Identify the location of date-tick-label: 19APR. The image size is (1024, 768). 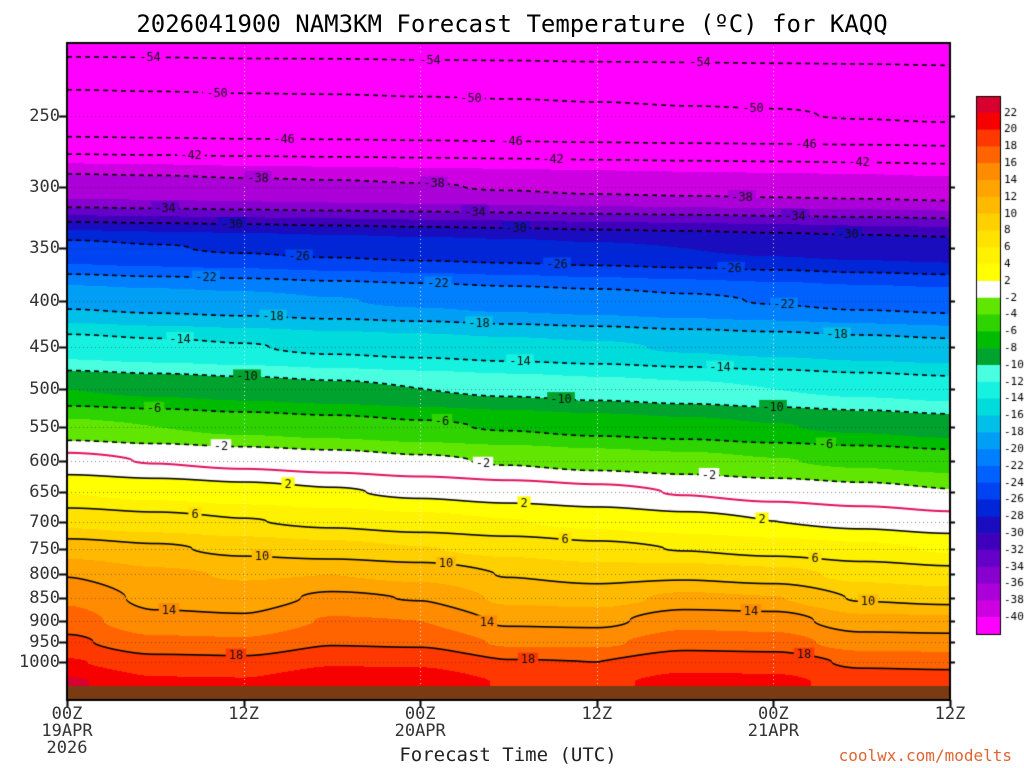
(67, 731).